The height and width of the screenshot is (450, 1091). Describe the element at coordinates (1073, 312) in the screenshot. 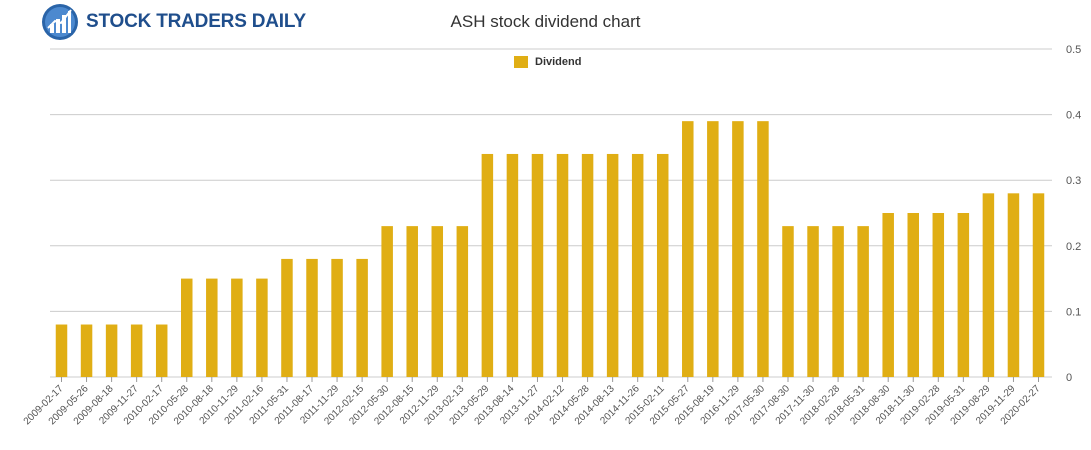

I see `y-tick-label: 0.1` at that location.